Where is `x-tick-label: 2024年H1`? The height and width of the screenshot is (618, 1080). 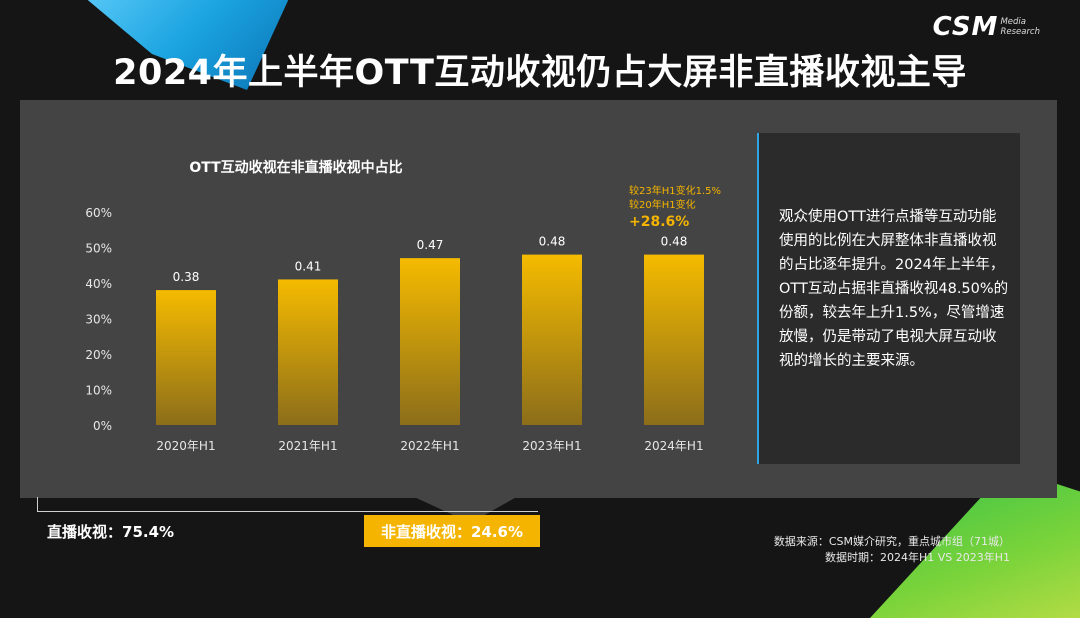
x-tick-label: 2024年H1 is located at coordinates (673, 446).